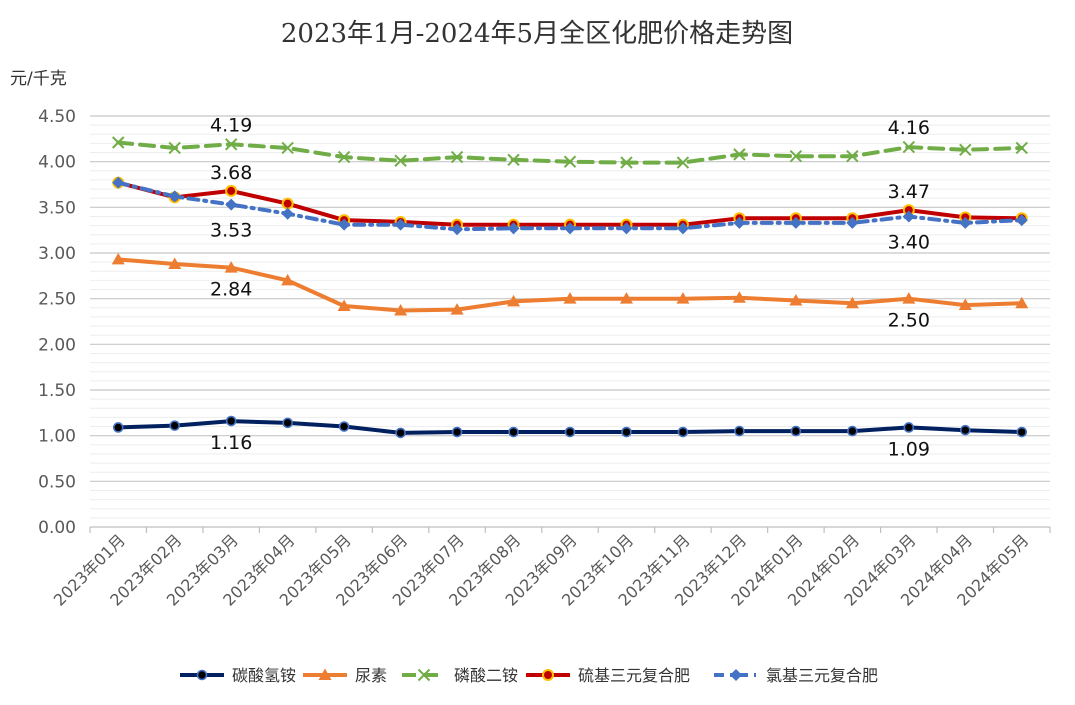 This screenshot has height=705, width=1075. I want to click on y-tick-label: 3.00, so click(57, 254).